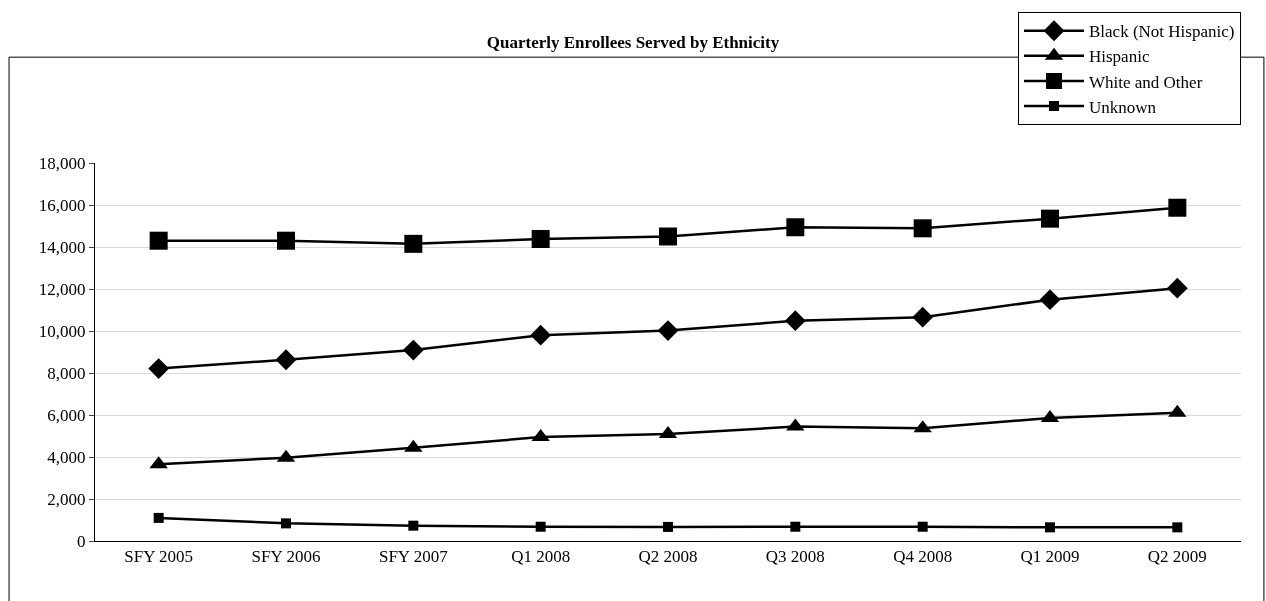  Describe the element at coordinates (62, 247) in the screenshot. I see `y-tick-label: 14,000` at that location.